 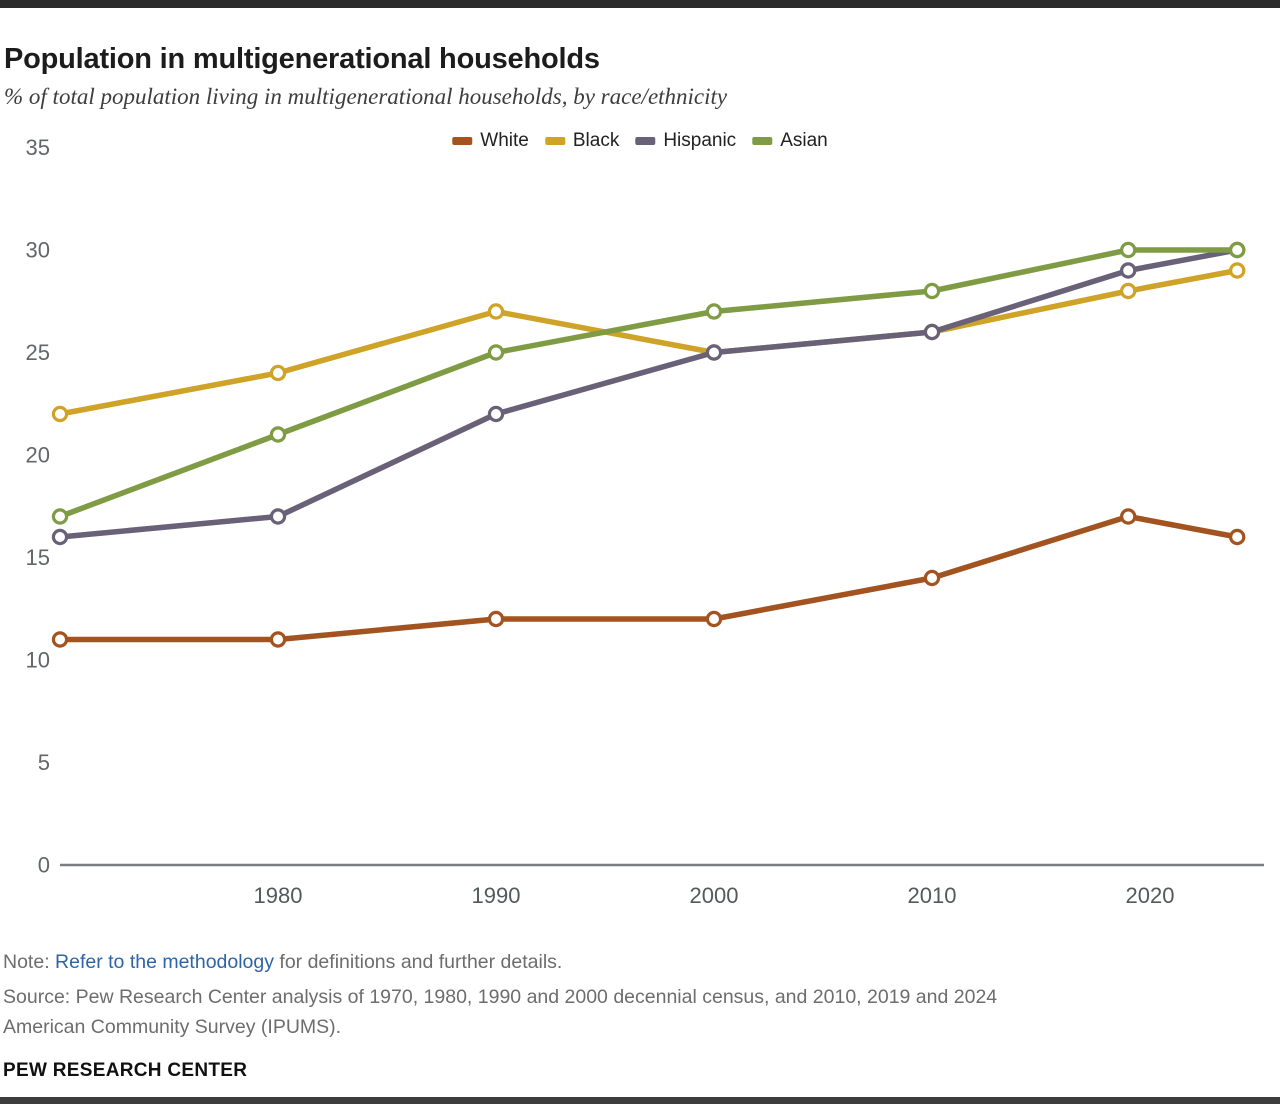 What do you see at coordinates (648, 578) in the screenshot?
I see `line-white` at bounding box center [648, 578].